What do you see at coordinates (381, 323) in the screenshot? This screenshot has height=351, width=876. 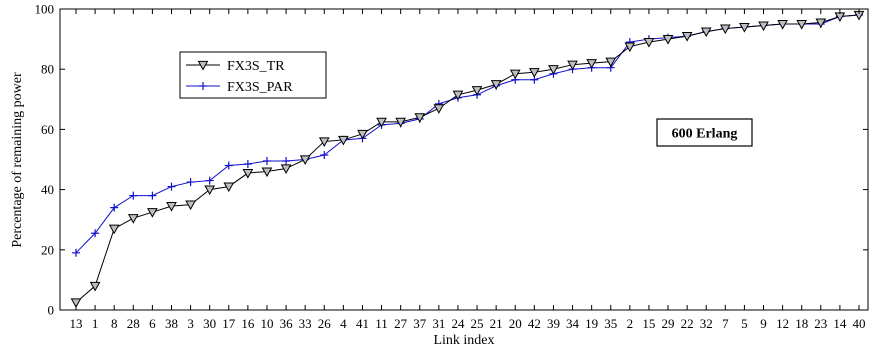 I see `x-tick-label: 11` at bounding box center [381, 323].